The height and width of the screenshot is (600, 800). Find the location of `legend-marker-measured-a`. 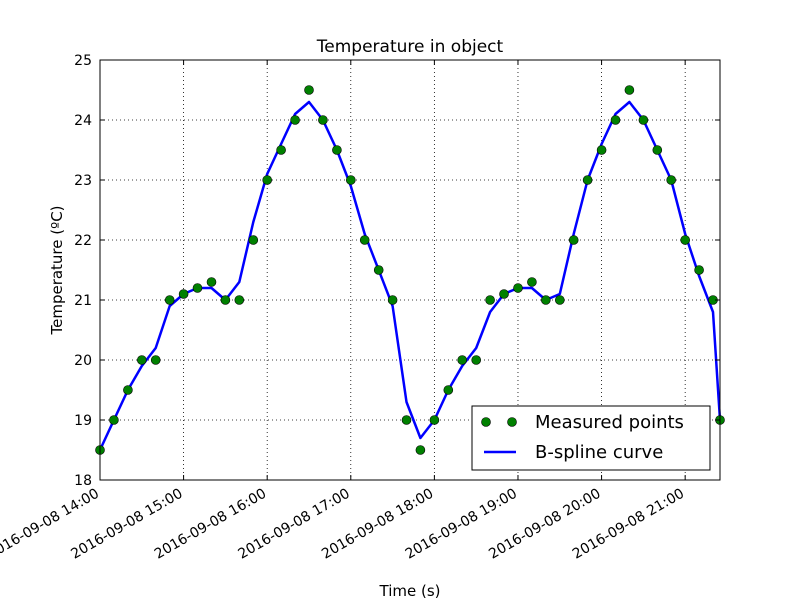

legend-marker-measured-a is located at coordinates (486, 422).